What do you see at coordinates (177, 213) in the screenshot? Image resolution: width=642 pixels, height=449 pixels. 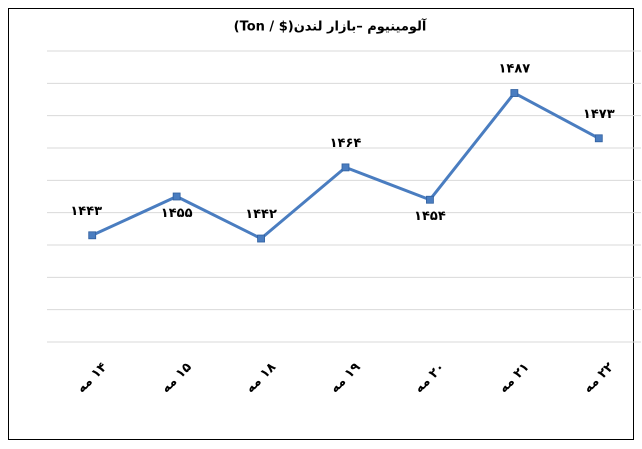 I see `data-label: ۱۴۵۵` at bounding box center [177, 213].